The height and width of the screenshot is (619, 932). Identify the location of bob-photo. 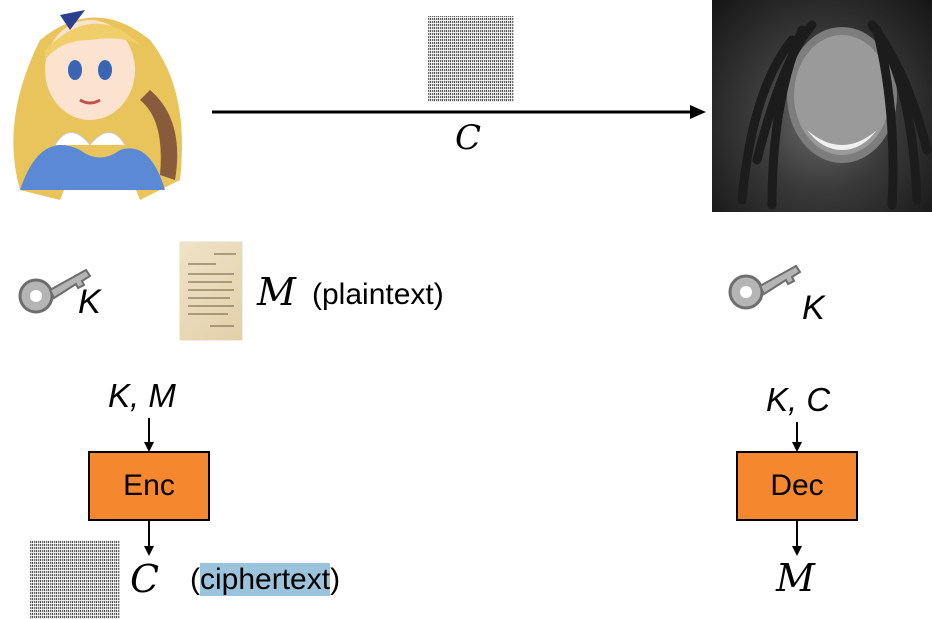
(822, 106).